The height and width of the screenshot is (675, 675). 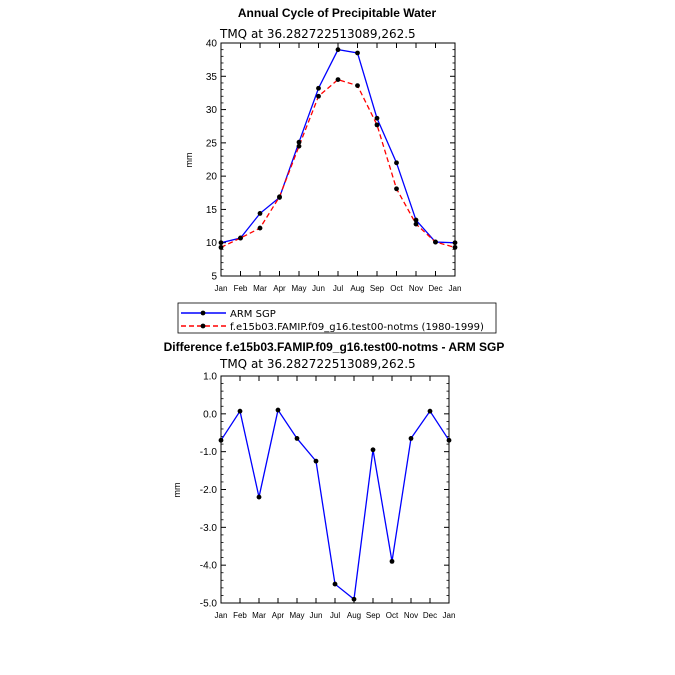 What do you see at coordinates (203, 313) in the screenshot?
I see `legend-marker-arm` at bounding box center [203, 313].